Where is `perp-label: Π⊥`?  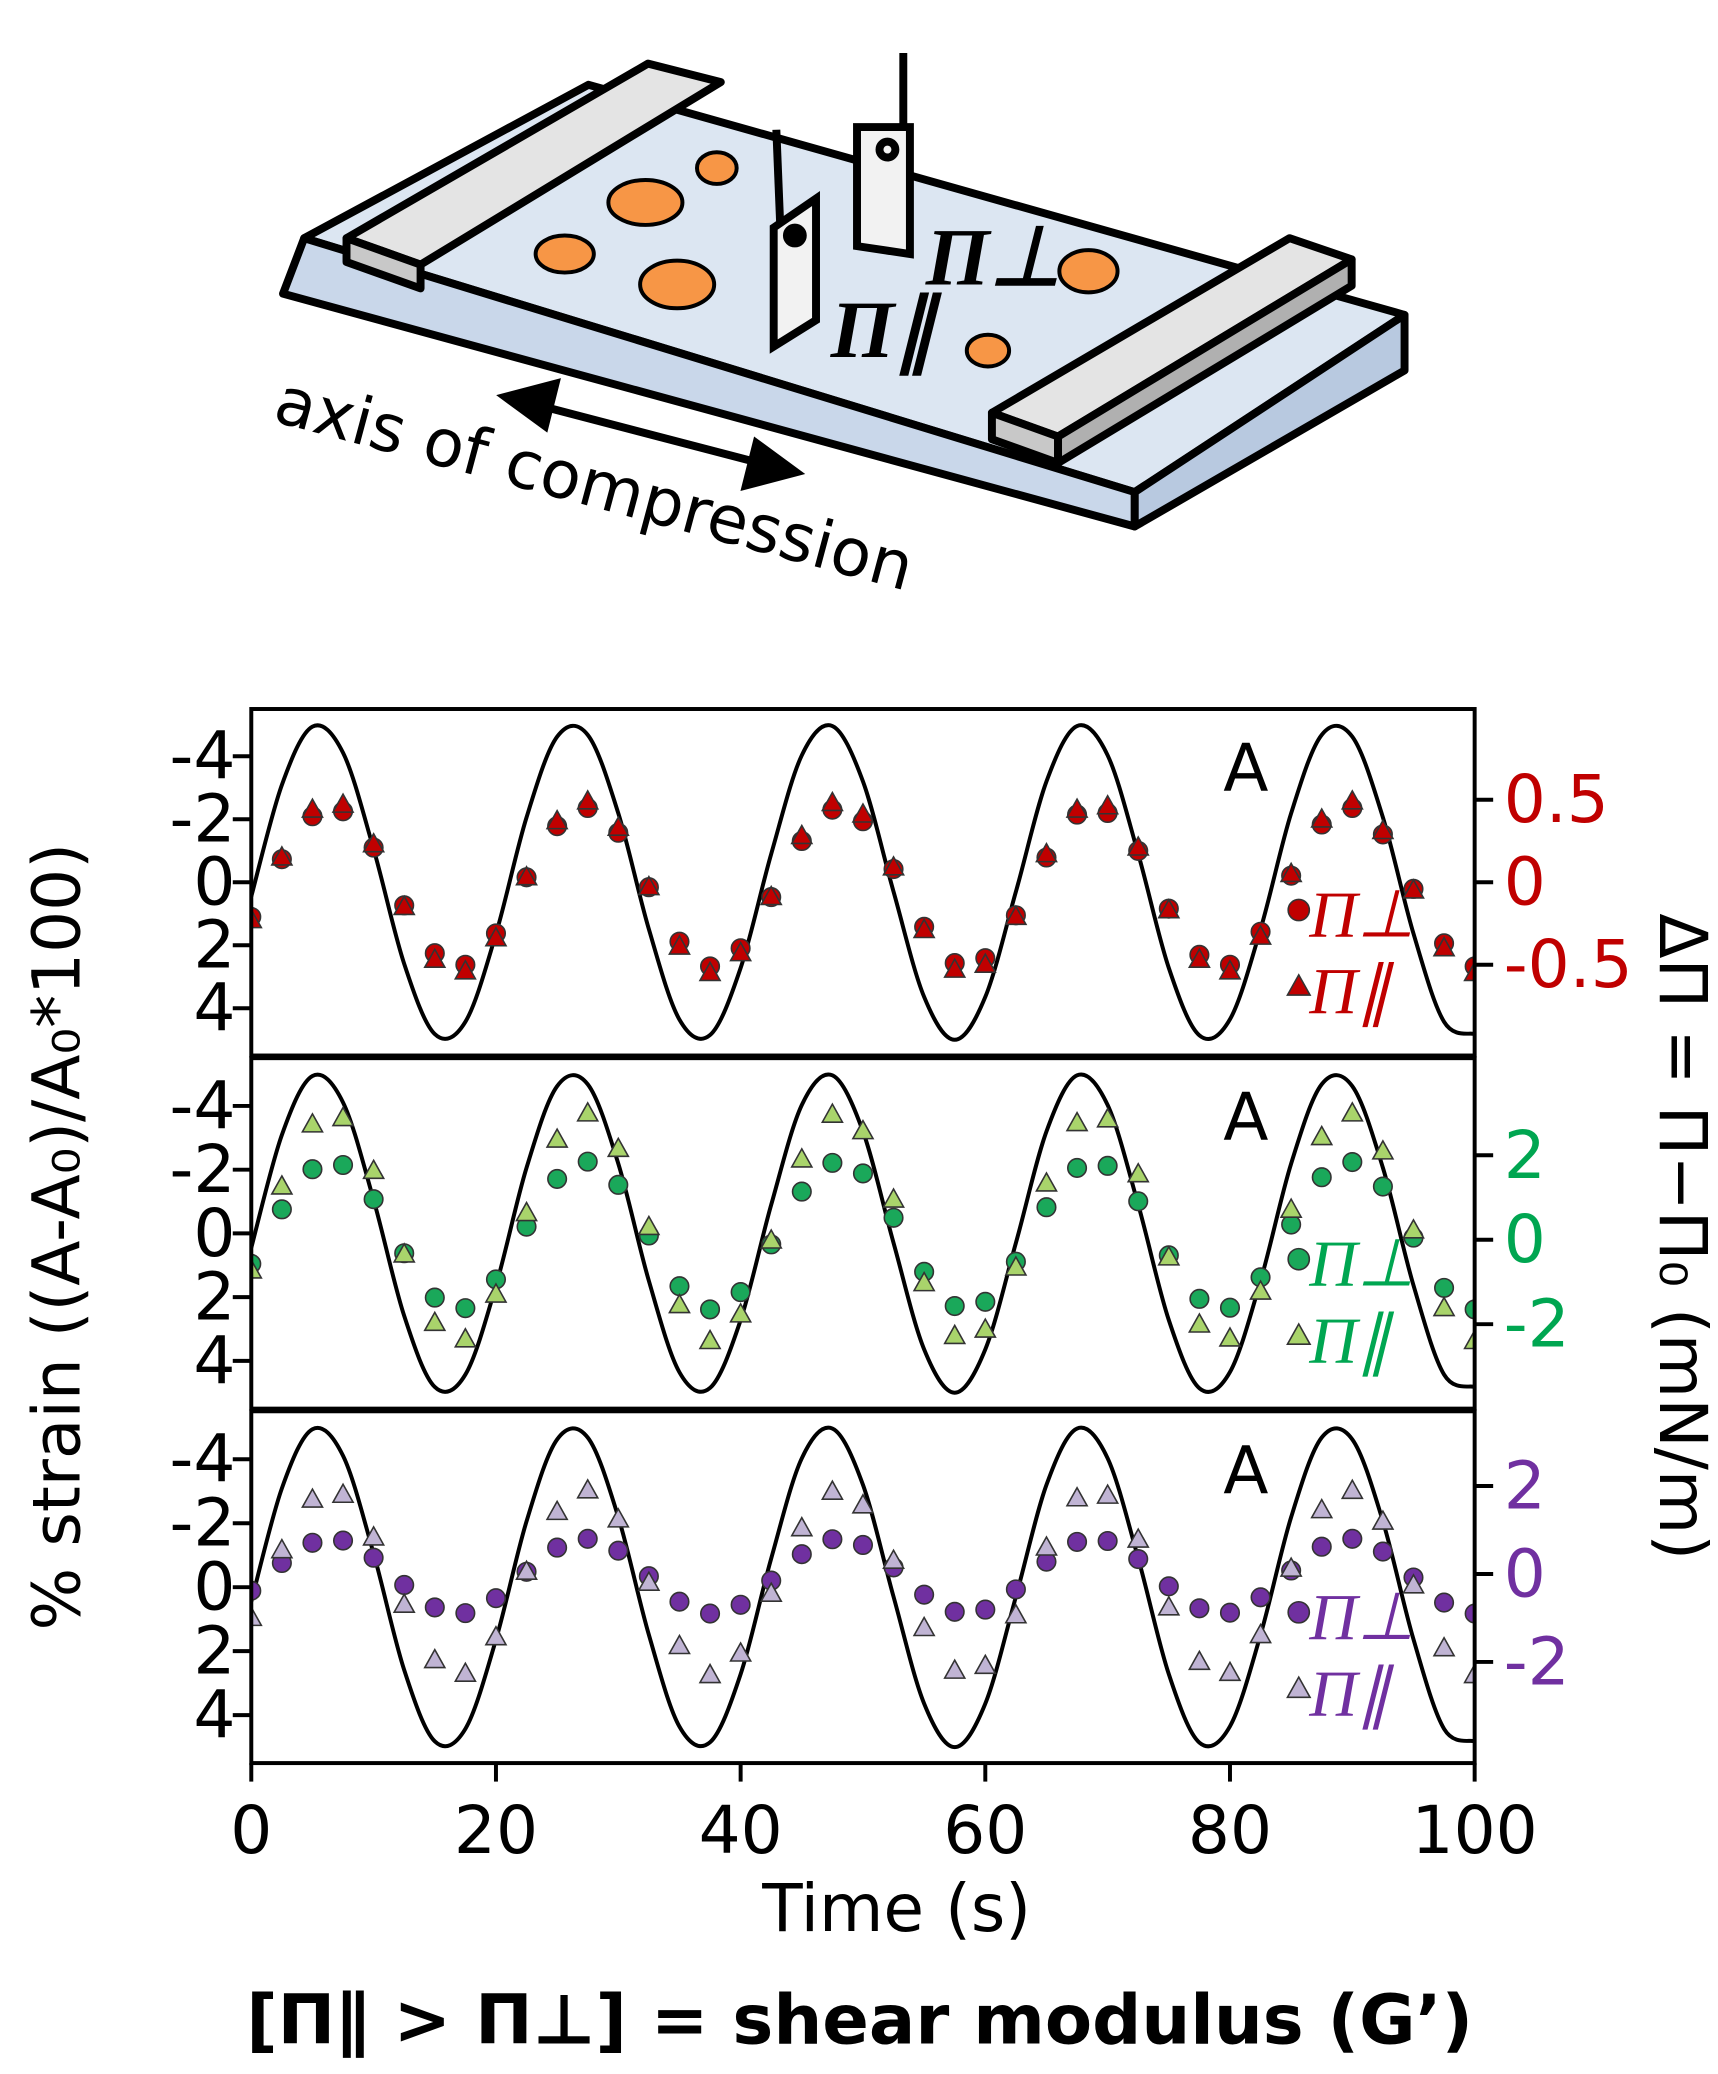 perp-label: Π⊥ is located at coordinates (993, 256).